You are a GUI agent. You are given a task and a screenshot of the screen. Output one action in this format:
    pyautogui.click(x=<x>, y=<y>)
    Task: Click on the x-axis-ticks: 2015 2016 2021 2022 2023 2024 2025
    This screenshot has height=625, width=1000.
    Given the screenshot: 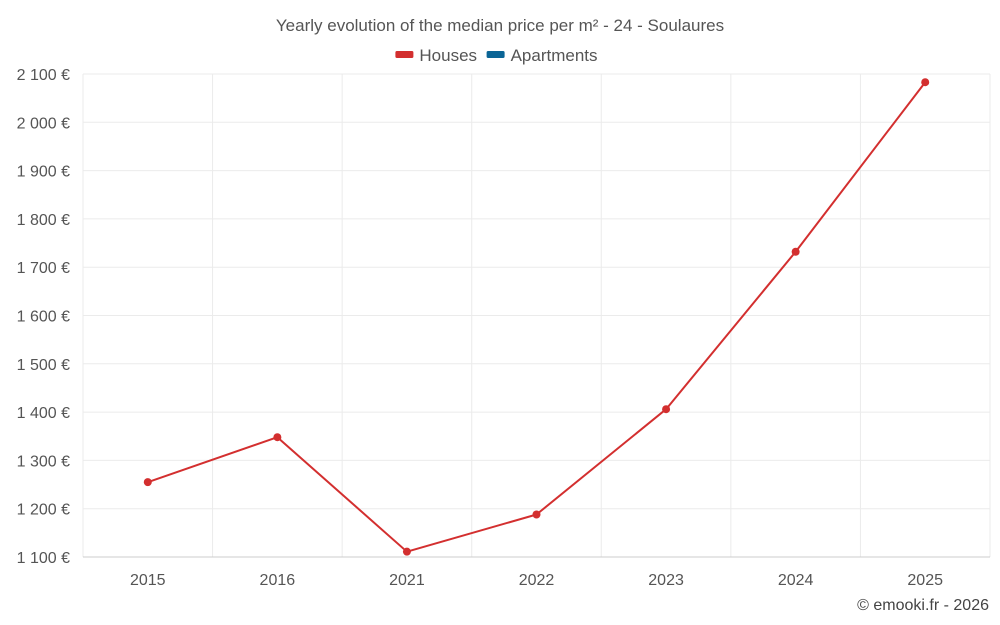 What is the action you would take?
    pyautogui.click(x=536, y=580)
    